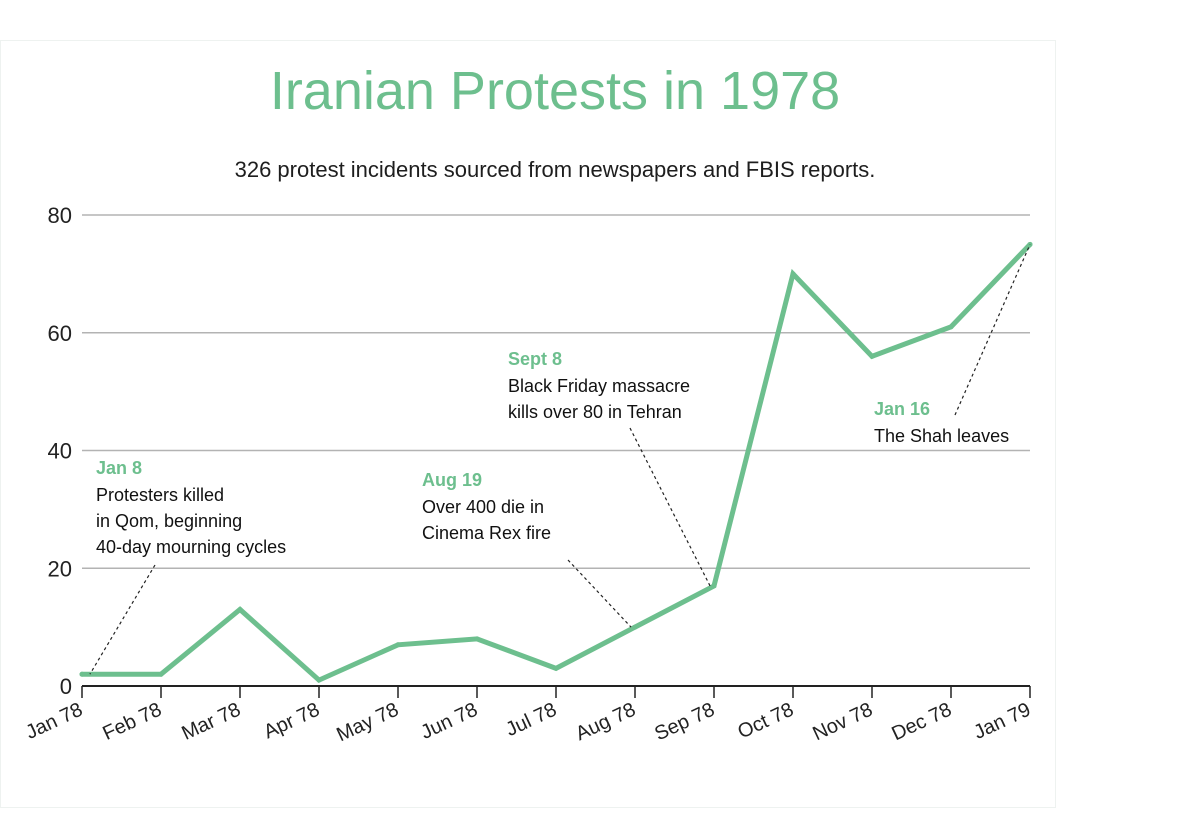 The width and height of the screenshot is (1200, 821). I want to click on annotation-text: The Shah leaves, so click(941, 436).